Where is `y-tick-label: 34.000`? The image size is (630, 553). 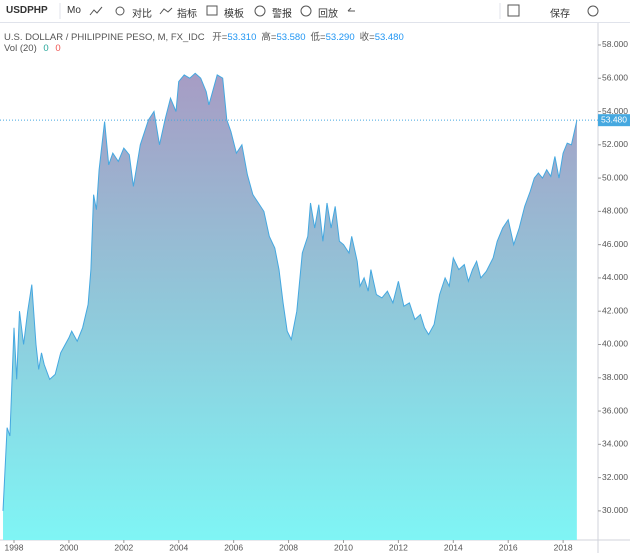
y-tick-label: 34.000 is located at coordinates (615, 444).